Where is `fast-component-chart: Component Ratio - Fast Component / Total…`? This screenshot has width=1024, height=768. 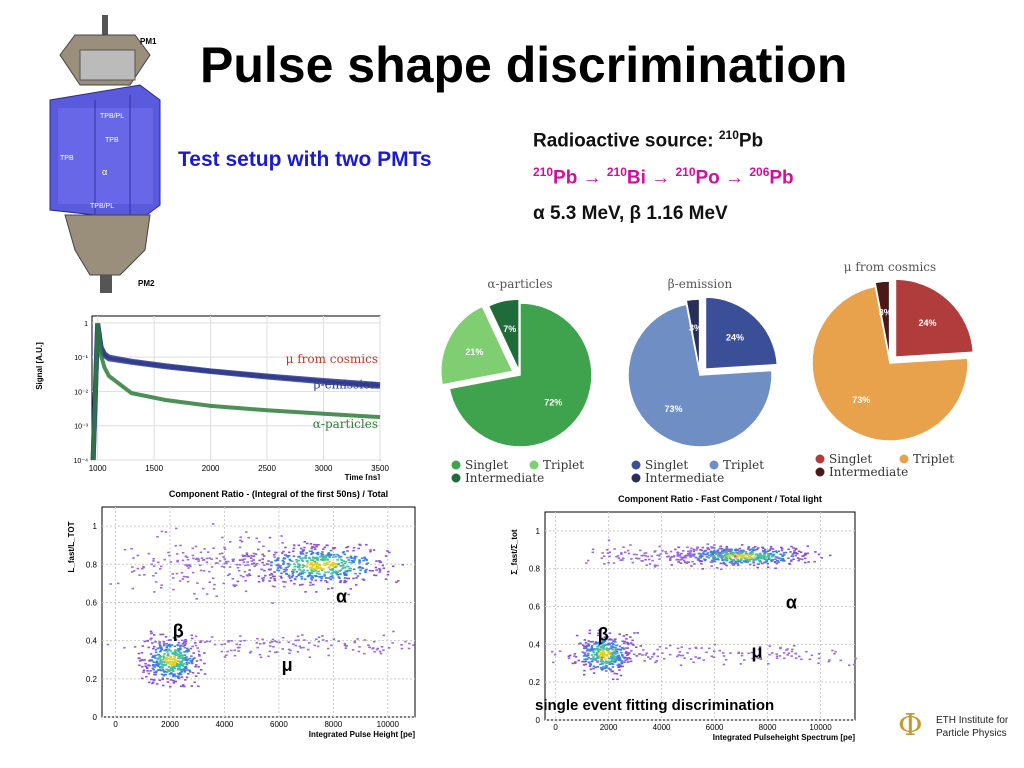
fast-component-chart: Component Ratio - Fast Component / Total… is located at coordinates (683, 618).